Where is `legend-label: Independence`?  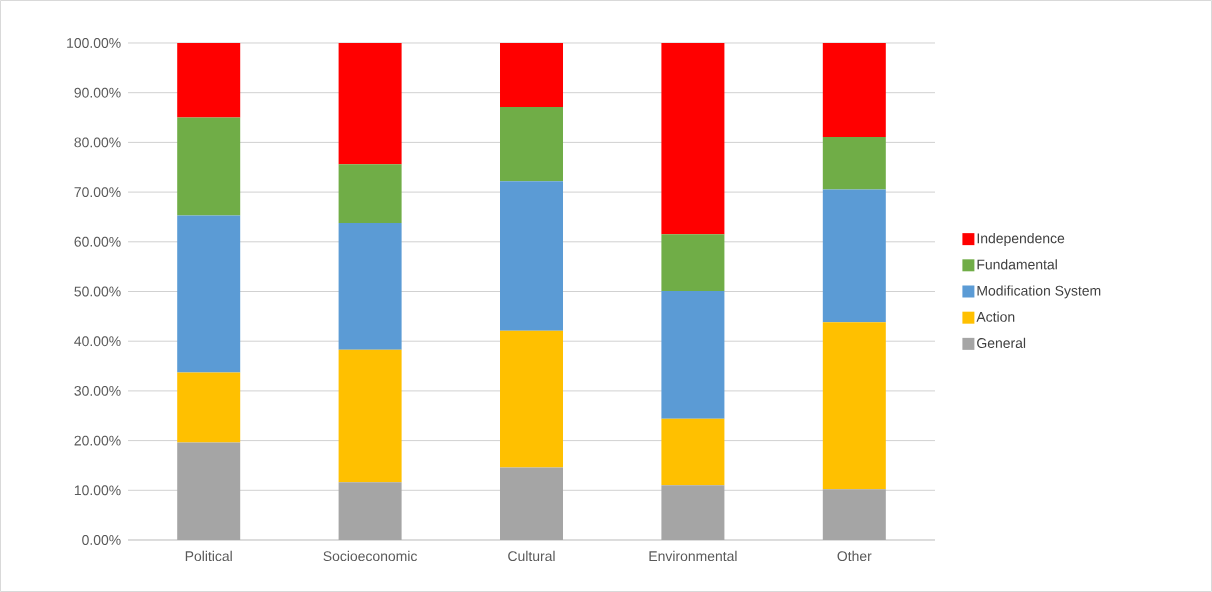
legend-label: Independence is located at coordinates (1021, 240).